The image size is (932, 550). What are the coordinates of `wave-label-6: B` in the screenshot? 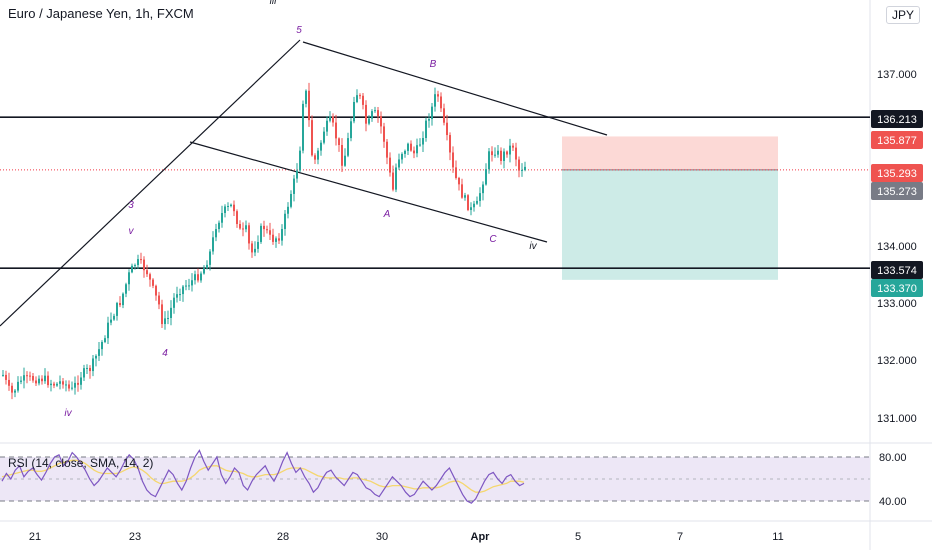 It's located at (433, 64).